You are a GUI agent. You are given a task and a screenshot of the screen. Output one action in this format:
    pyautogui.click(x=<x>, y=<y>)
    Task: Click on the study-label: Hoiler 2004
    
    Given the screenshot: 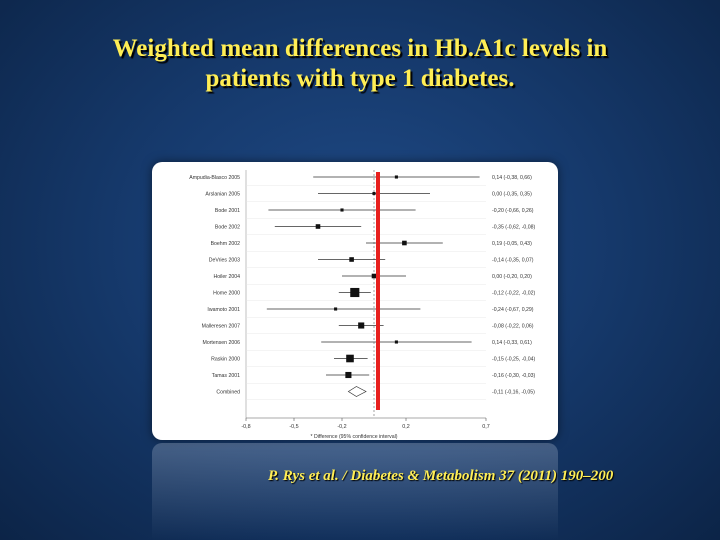 What is the action you would take?
    pyautogui.click(x=226, y=277)
    